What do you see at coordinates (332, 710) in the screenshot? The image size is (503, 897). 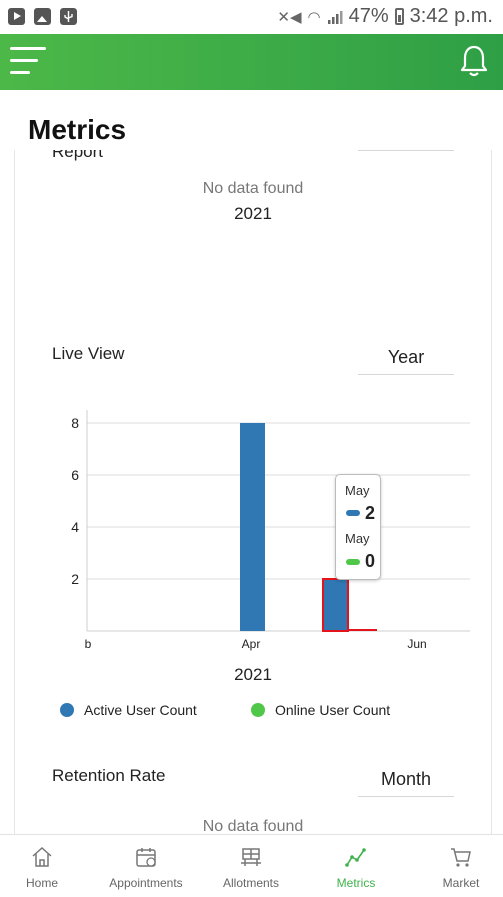 I see `legend-label-online: Online User Count` at bounding box center [332, 710].